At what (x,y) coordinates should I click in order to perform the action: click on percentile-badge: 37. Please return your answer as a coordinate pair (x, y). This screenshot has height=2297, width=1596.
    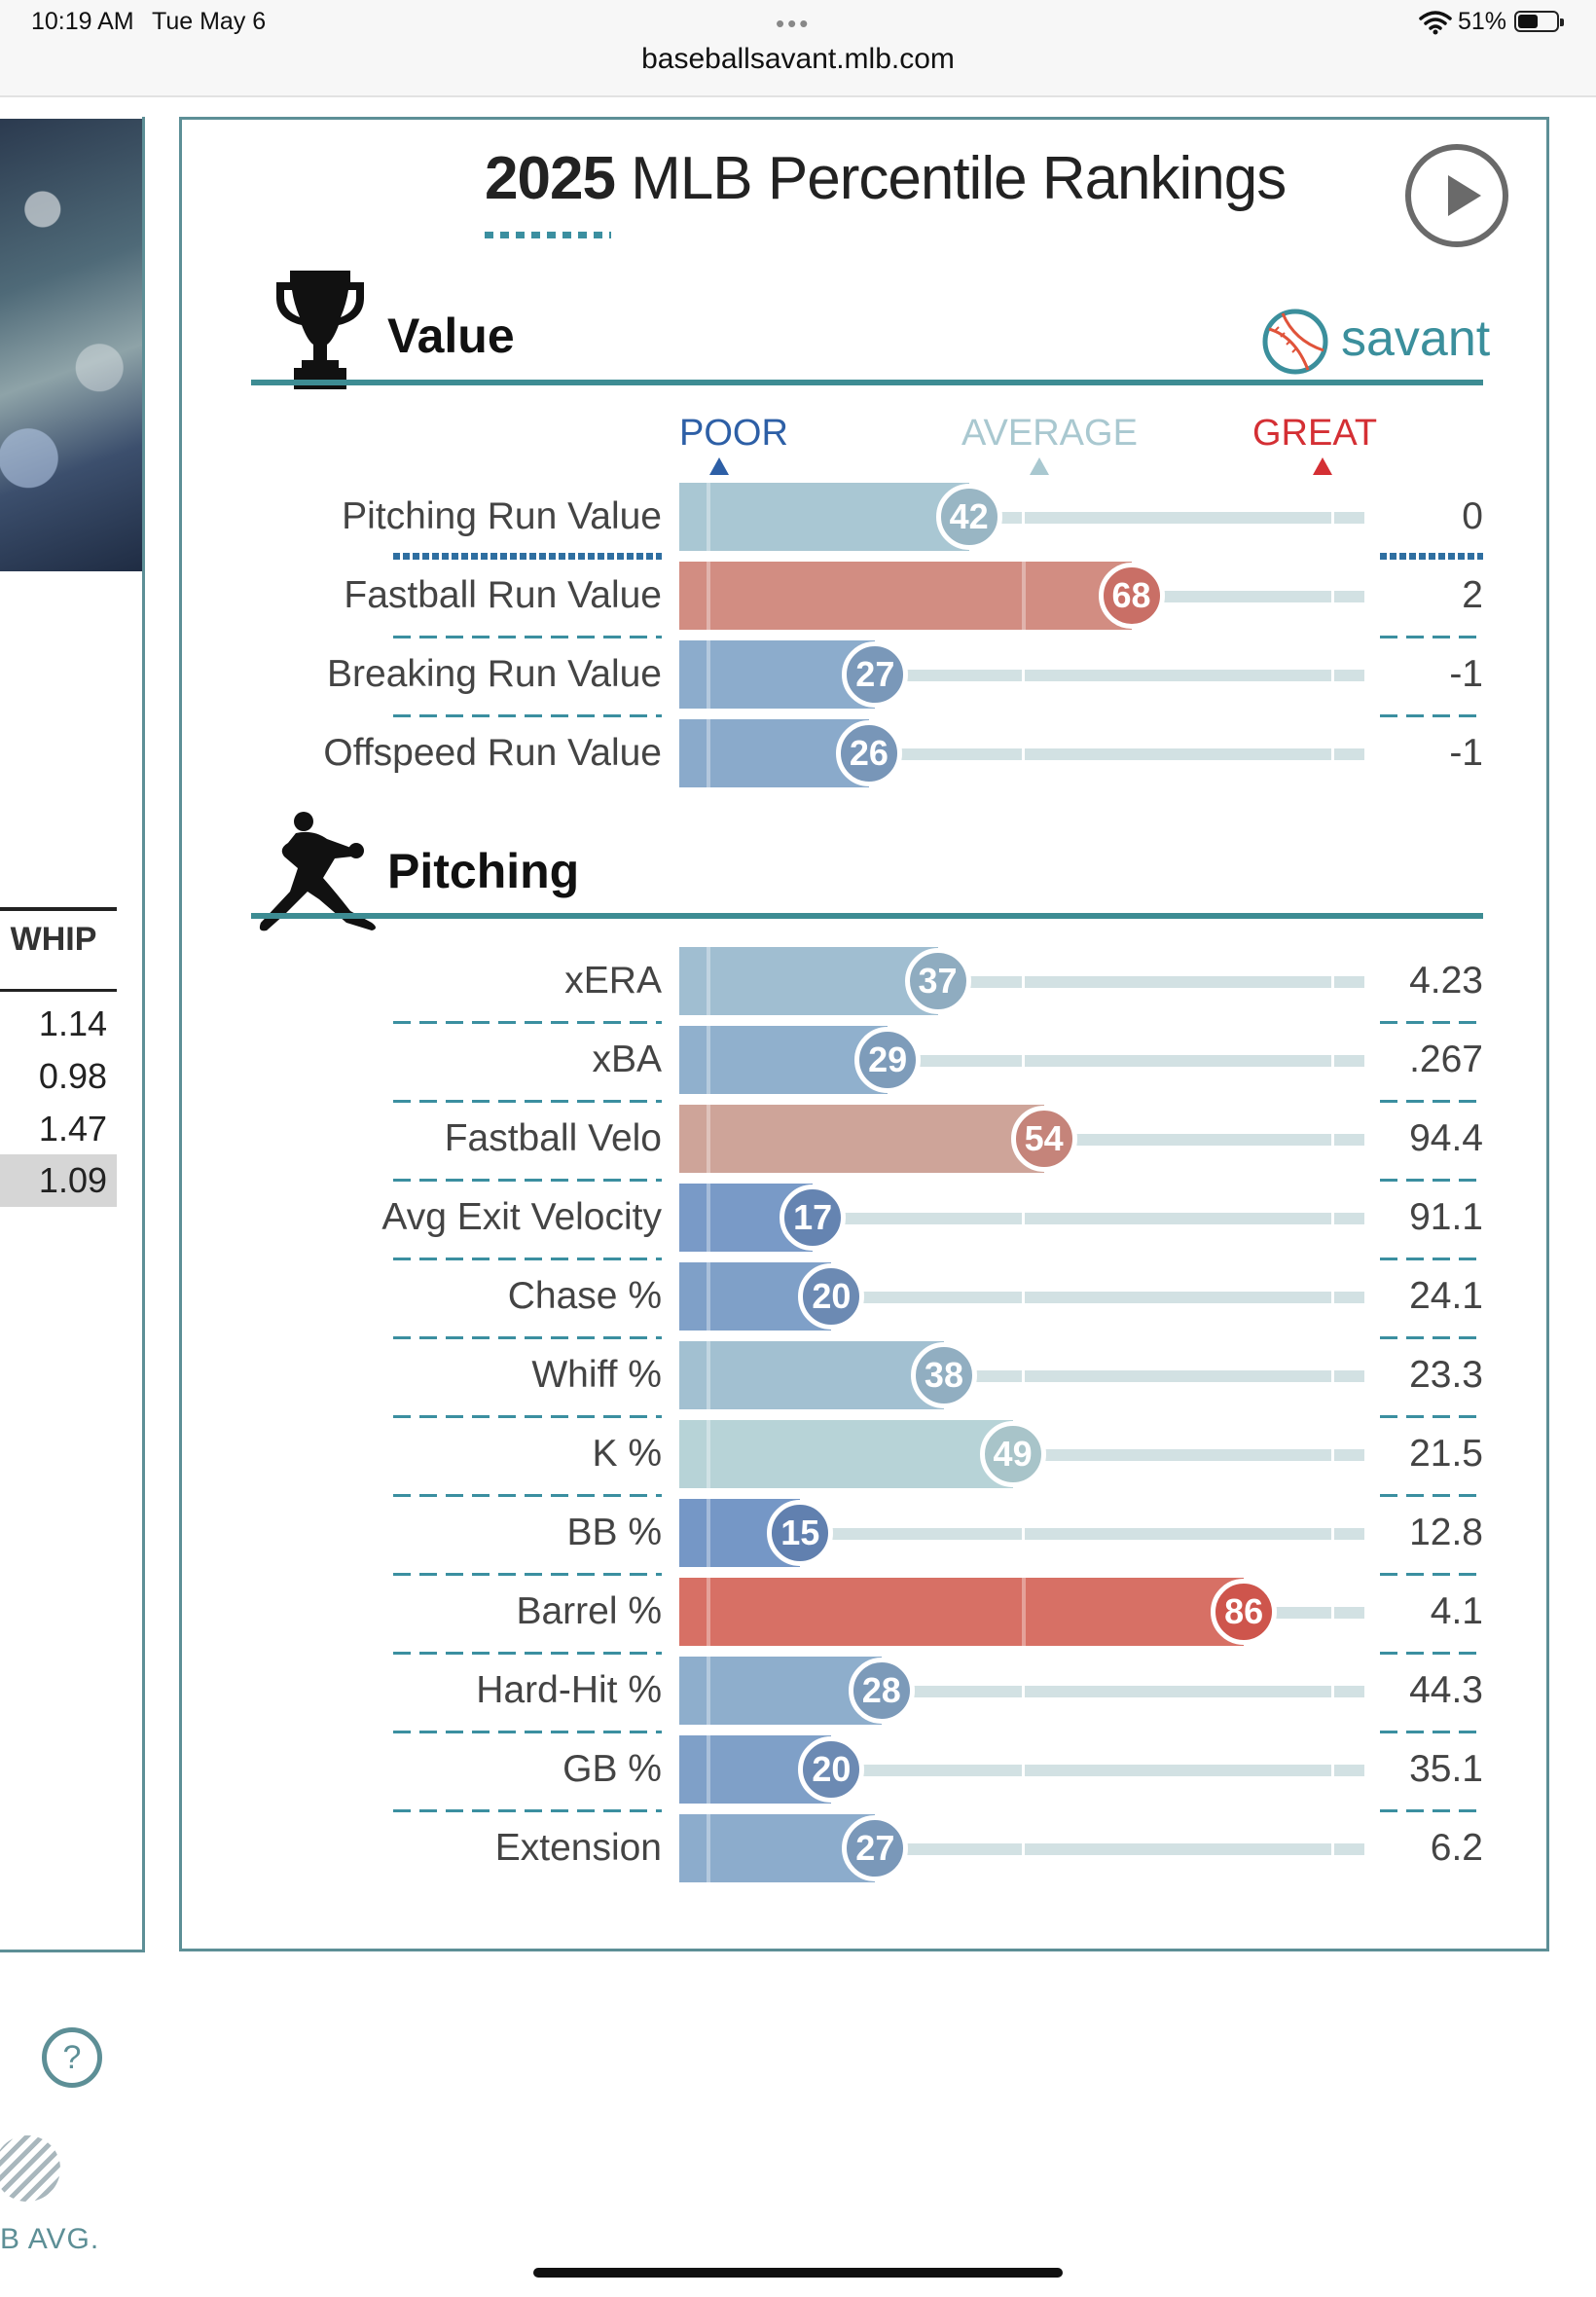
    Looking at the image, I should click on (938, 981).